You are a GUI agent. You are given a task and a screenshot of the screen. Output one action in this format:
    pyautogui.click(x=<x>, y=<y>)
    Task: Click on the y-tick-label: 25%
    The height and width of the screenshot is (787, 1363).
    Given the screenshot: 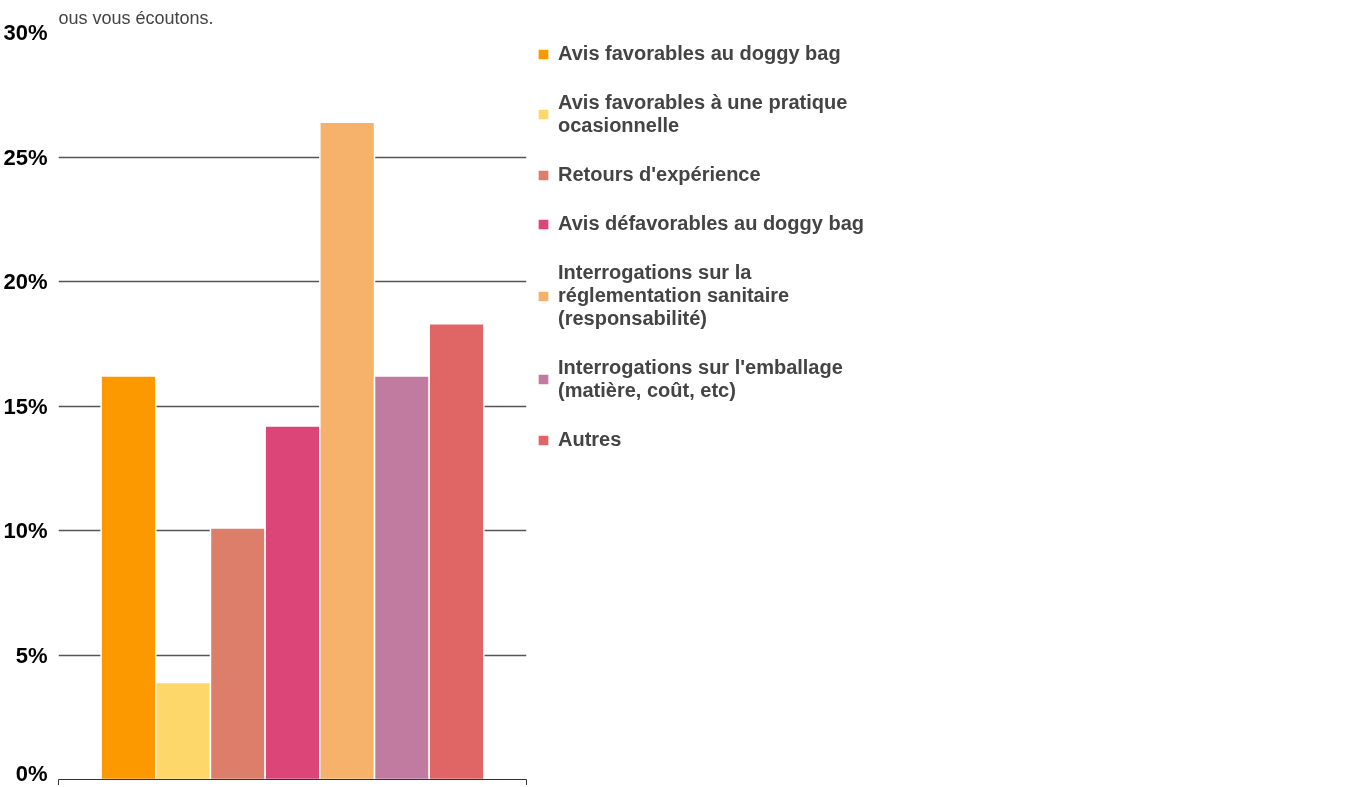 What is the action you would take?
    pyautogui.click(x=25, y=157)
    